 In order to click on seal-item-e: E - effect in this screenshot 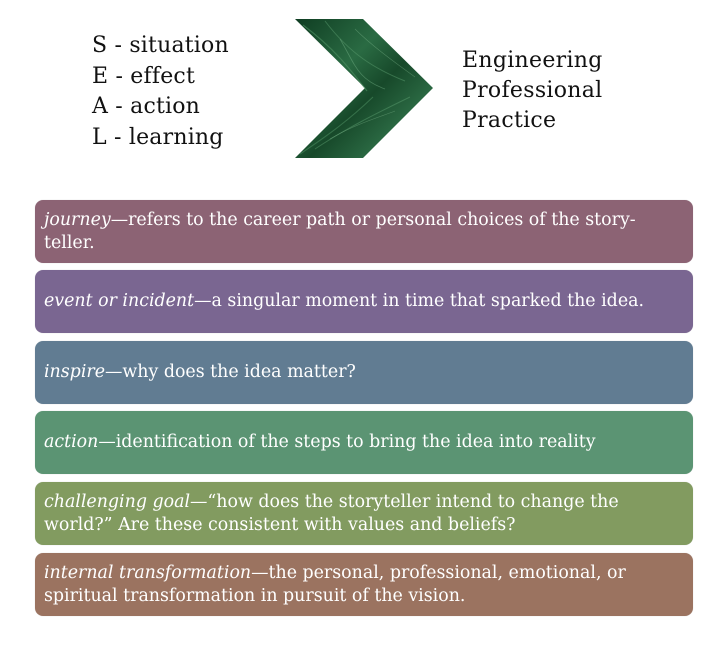, I will do `click(160, 77)`.